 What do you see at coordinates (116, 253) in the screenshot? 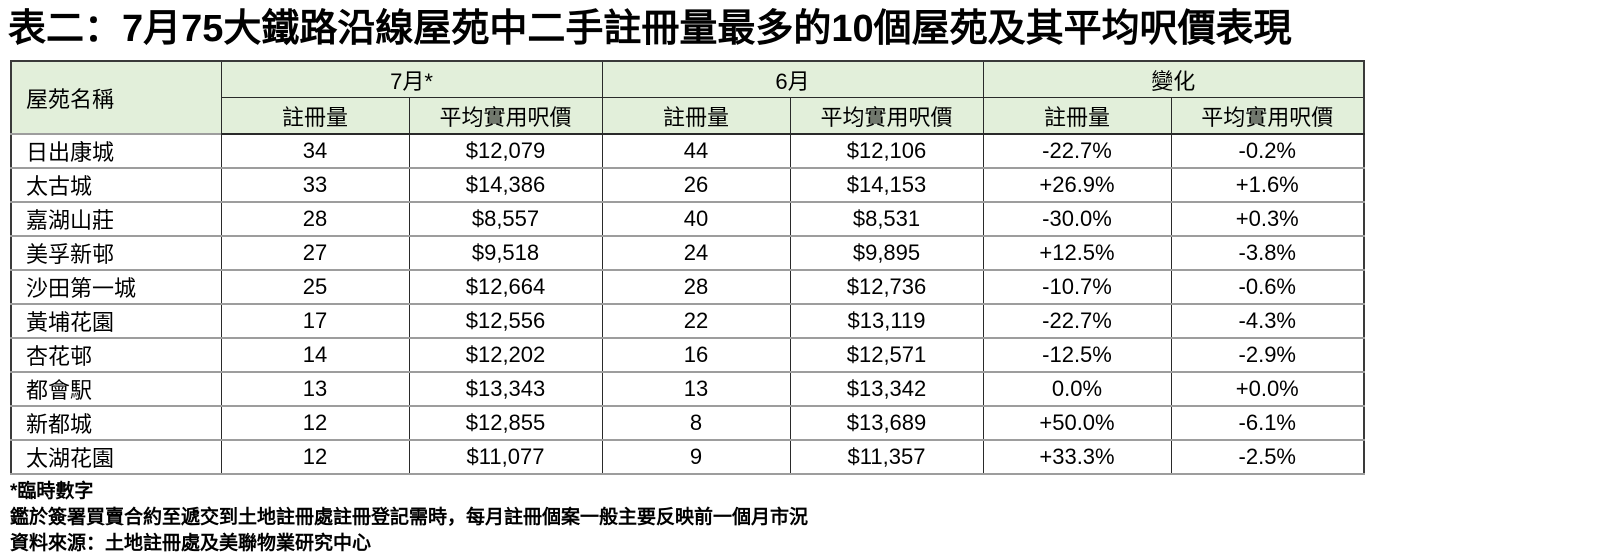
I see `estate-name: 美孚新邨` at bounding box center [116, 253].